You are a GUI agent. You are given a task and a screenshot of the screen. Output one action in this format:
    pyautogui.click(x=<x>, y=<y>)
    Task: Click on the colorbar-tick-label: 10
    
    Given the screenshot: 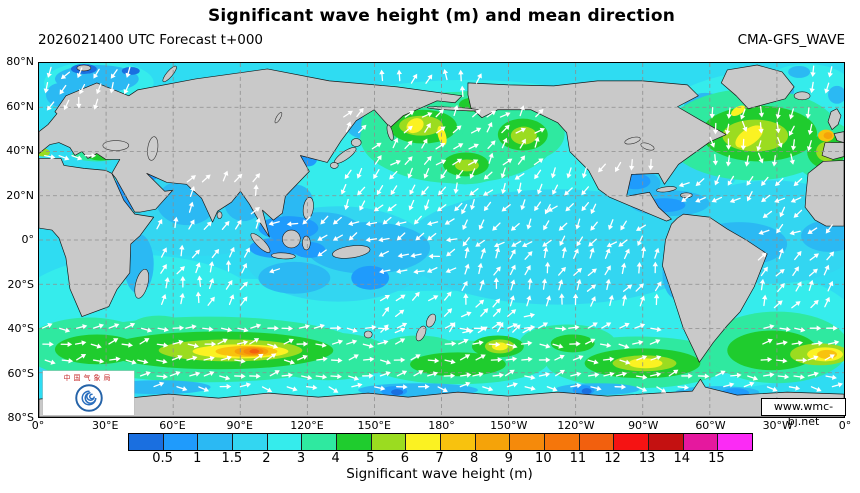 What is the action you would take?
    pyautogui.click(x=543, y=458)
    